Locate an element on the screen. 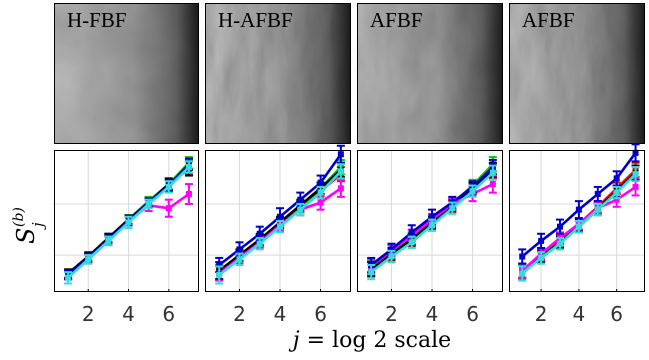  plot-panel-3: 2 4 6 is located at coordinates (430, 238).